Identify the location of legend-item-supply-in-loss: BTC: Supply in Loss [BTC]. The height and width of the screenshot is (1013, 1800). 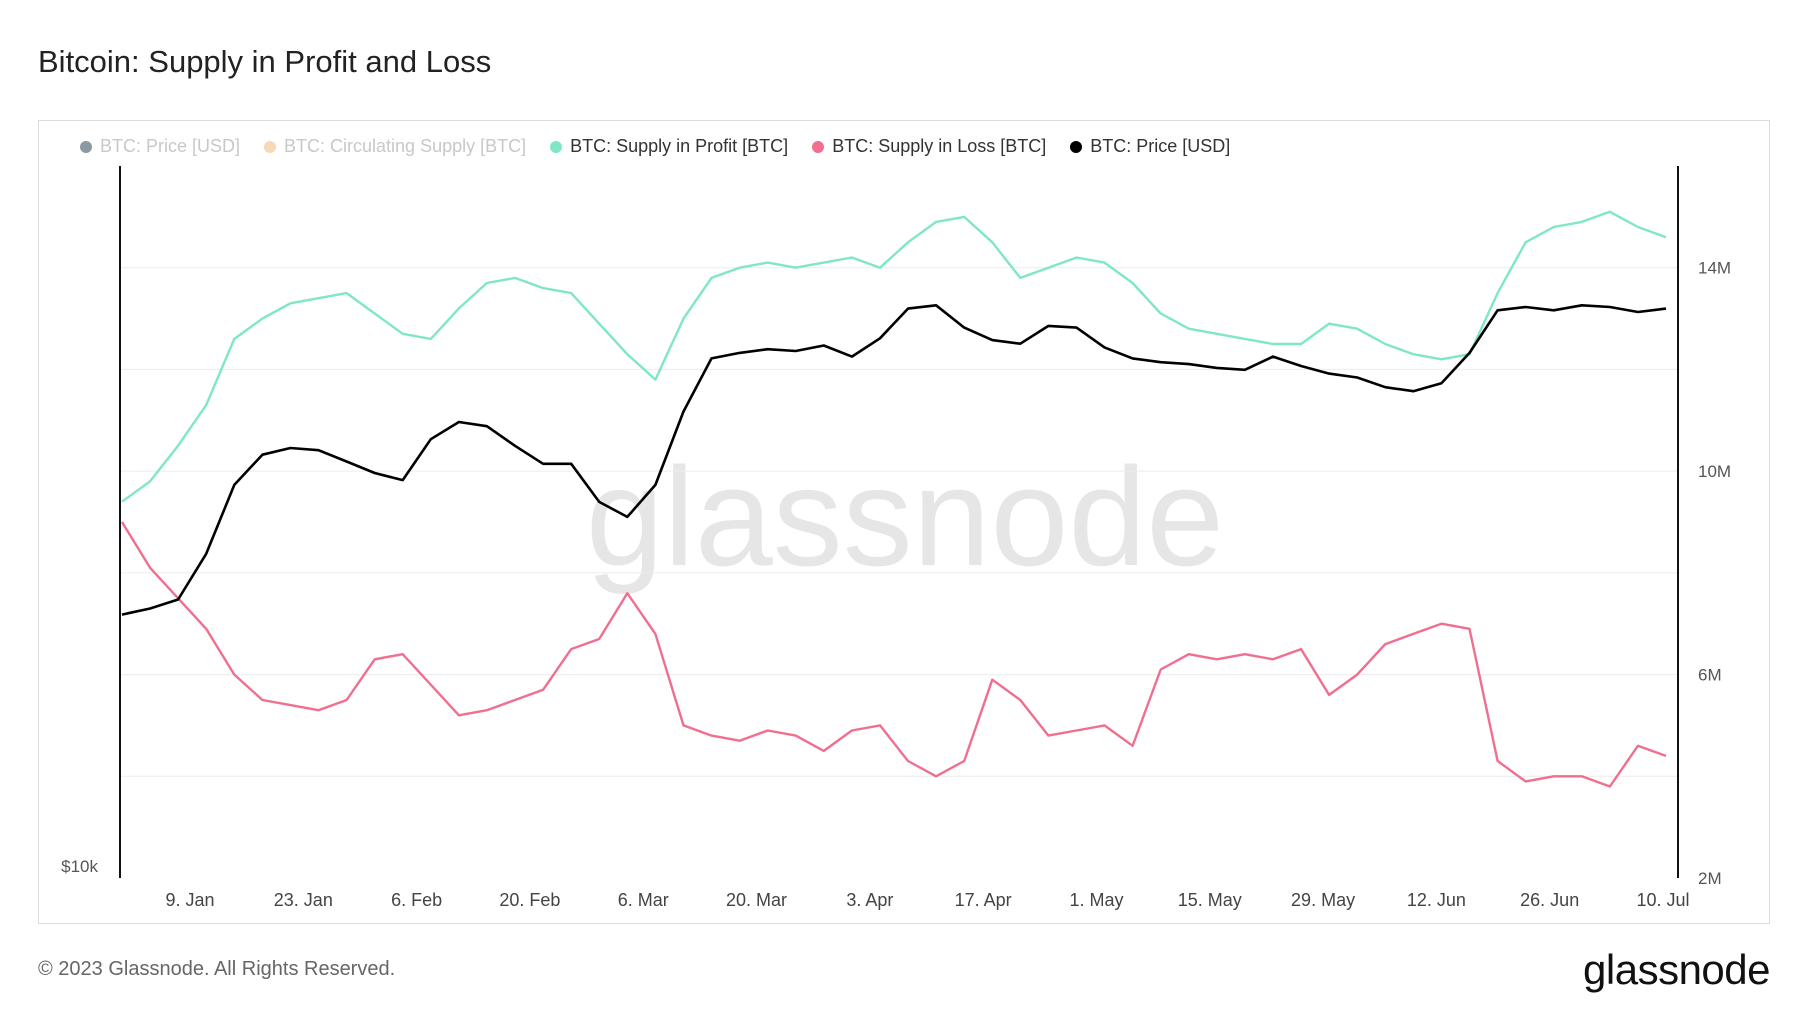
(929, 146).